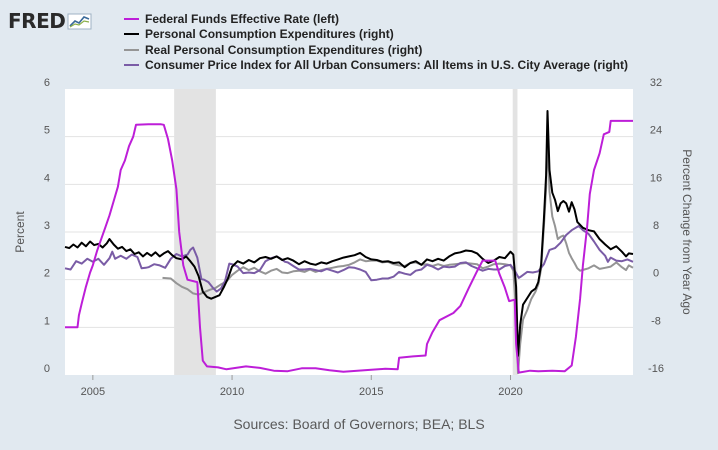 This screenshot has height=450, width=718. Describe the element at coordinates (656, 131) in the screenshot. I see `right-tick-label: 24` at that location.